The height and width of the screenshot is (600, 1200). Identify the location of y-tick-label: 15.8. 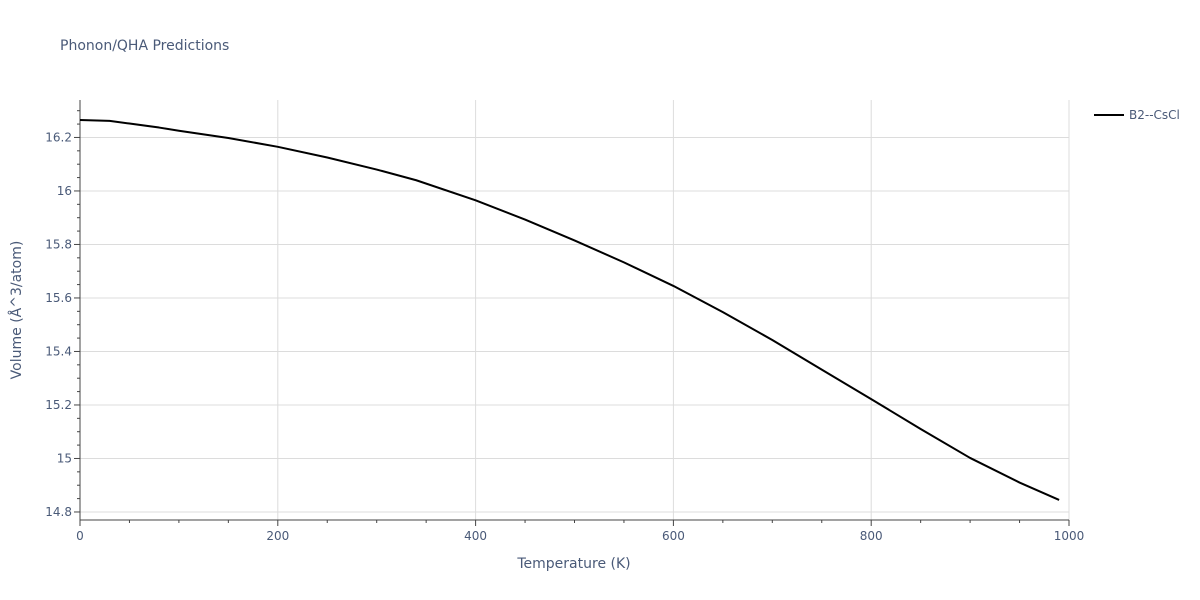
(58, 244).